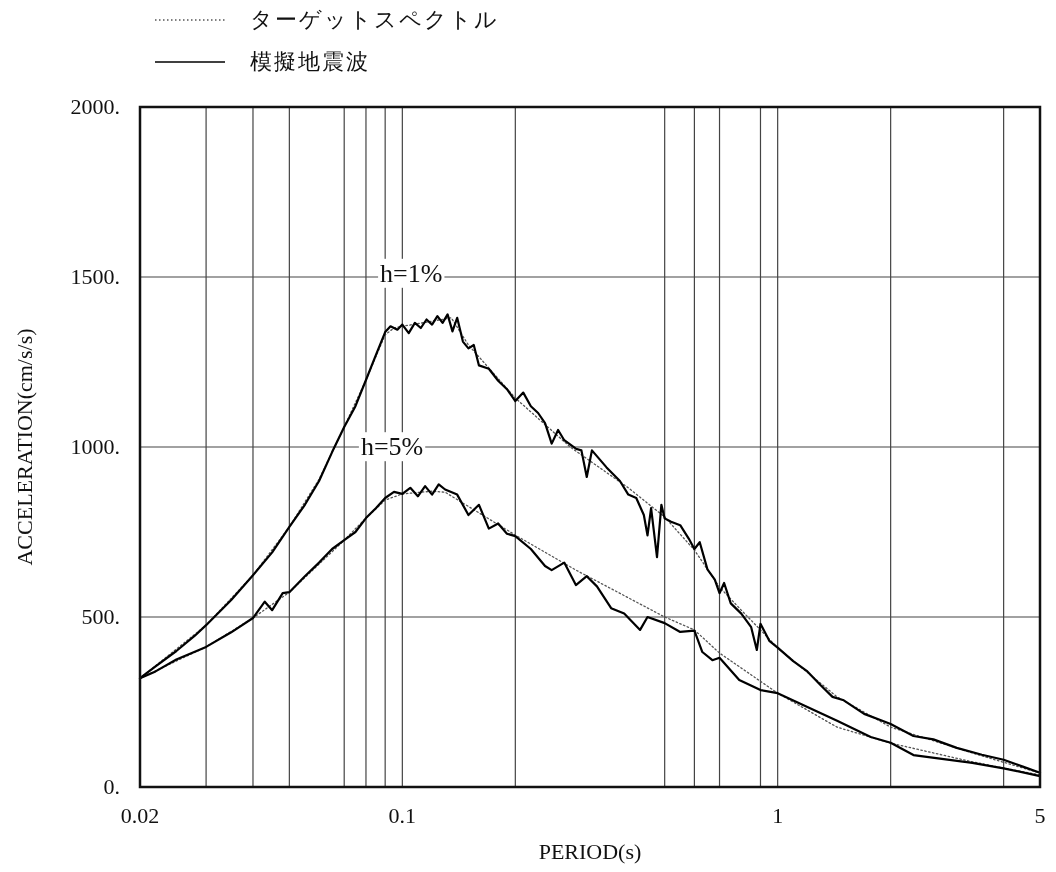 The height and width of the screenshot is (872, 1056). I want to click on x-tick-label: 0.1, so click(402, 815).